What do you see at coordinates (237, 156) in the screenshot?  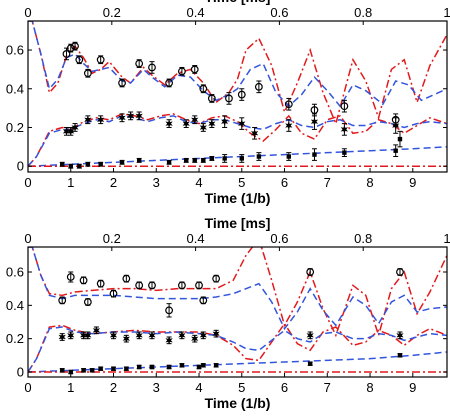 I see `theory-curve-blue` at bounding box center [237, 156].